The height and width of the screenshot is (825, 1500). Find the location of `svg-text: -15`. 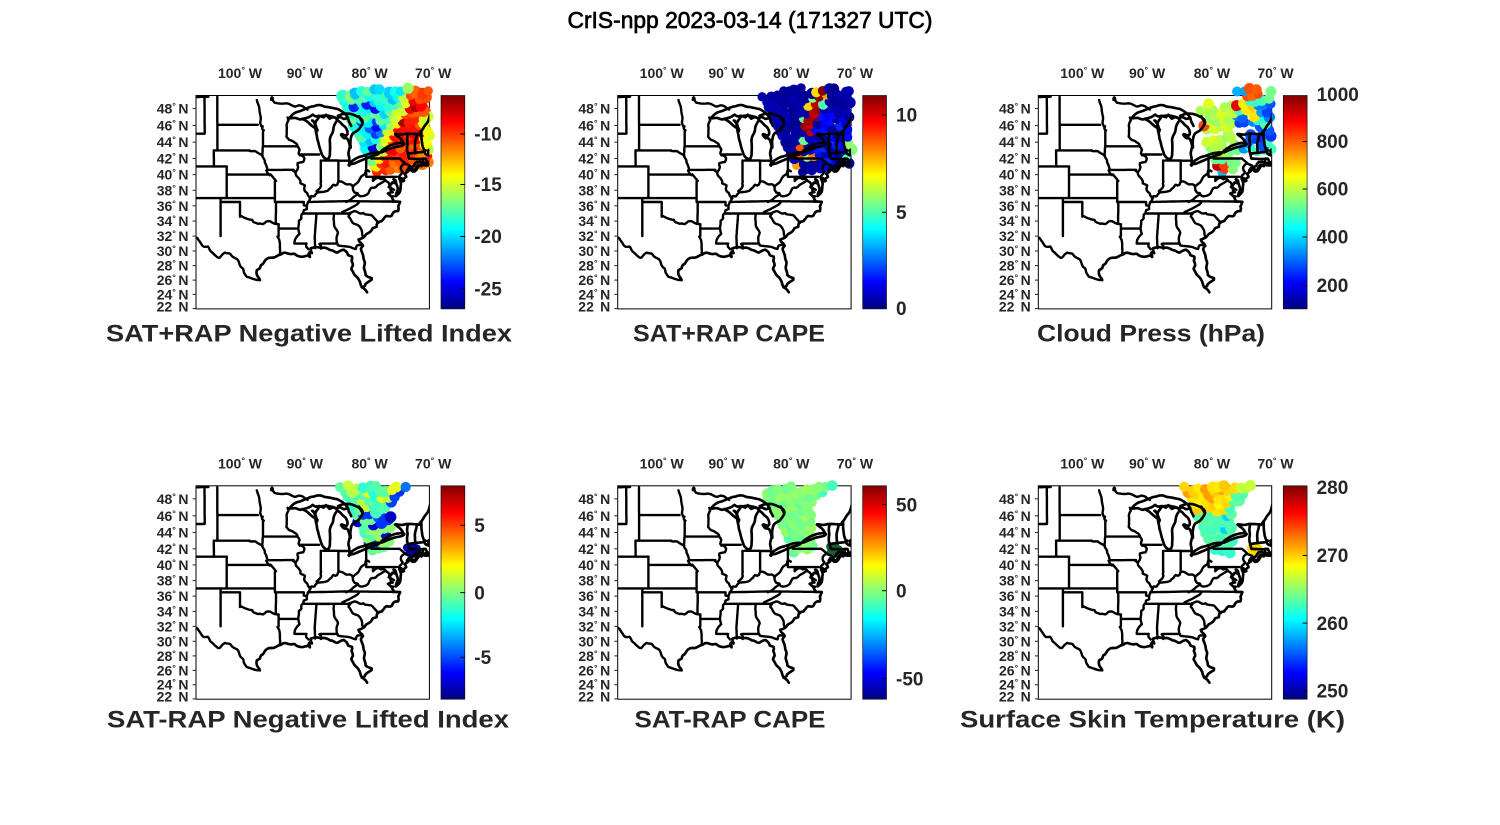

svg-text: -15 is located at coordinates (488, 185).